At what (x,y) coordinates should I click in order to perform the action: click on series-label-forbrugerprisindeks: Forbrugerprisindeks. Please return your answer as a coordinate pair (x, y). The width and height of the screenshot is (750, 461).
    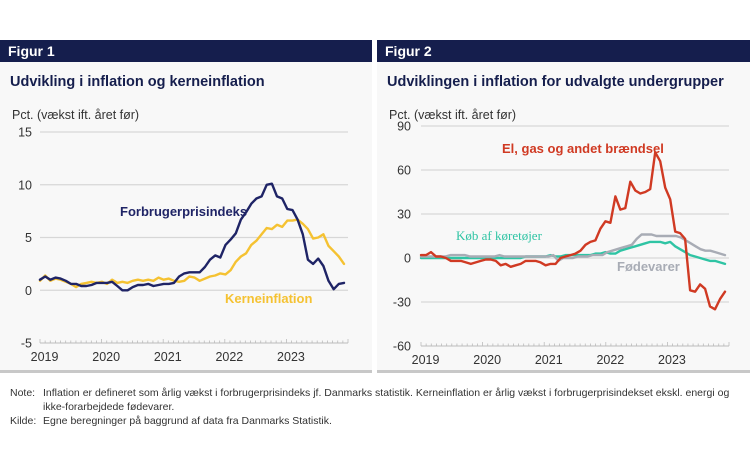
    Looking at the image, I should click on (183, 211).